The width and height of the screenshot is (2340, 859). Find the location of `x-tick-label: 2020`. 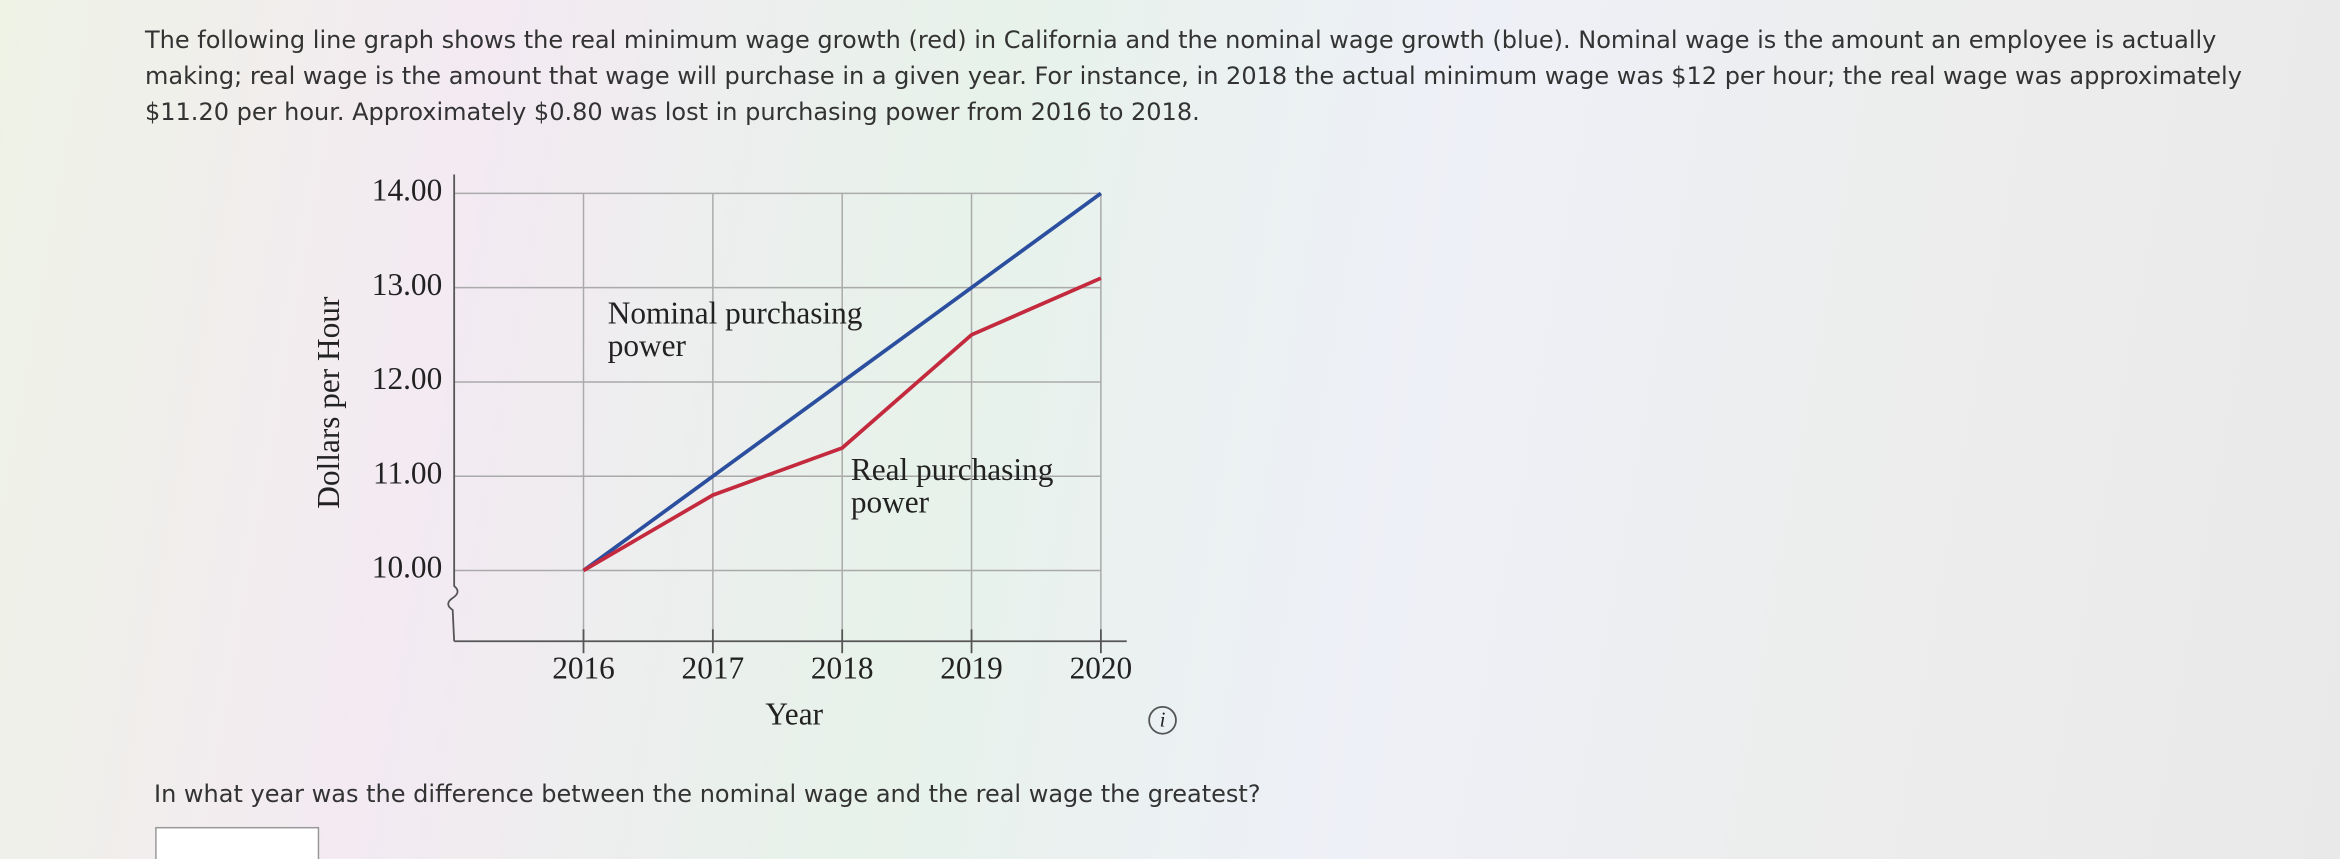

x-tick-label: 2020 is located at coordinates (1101, 667).